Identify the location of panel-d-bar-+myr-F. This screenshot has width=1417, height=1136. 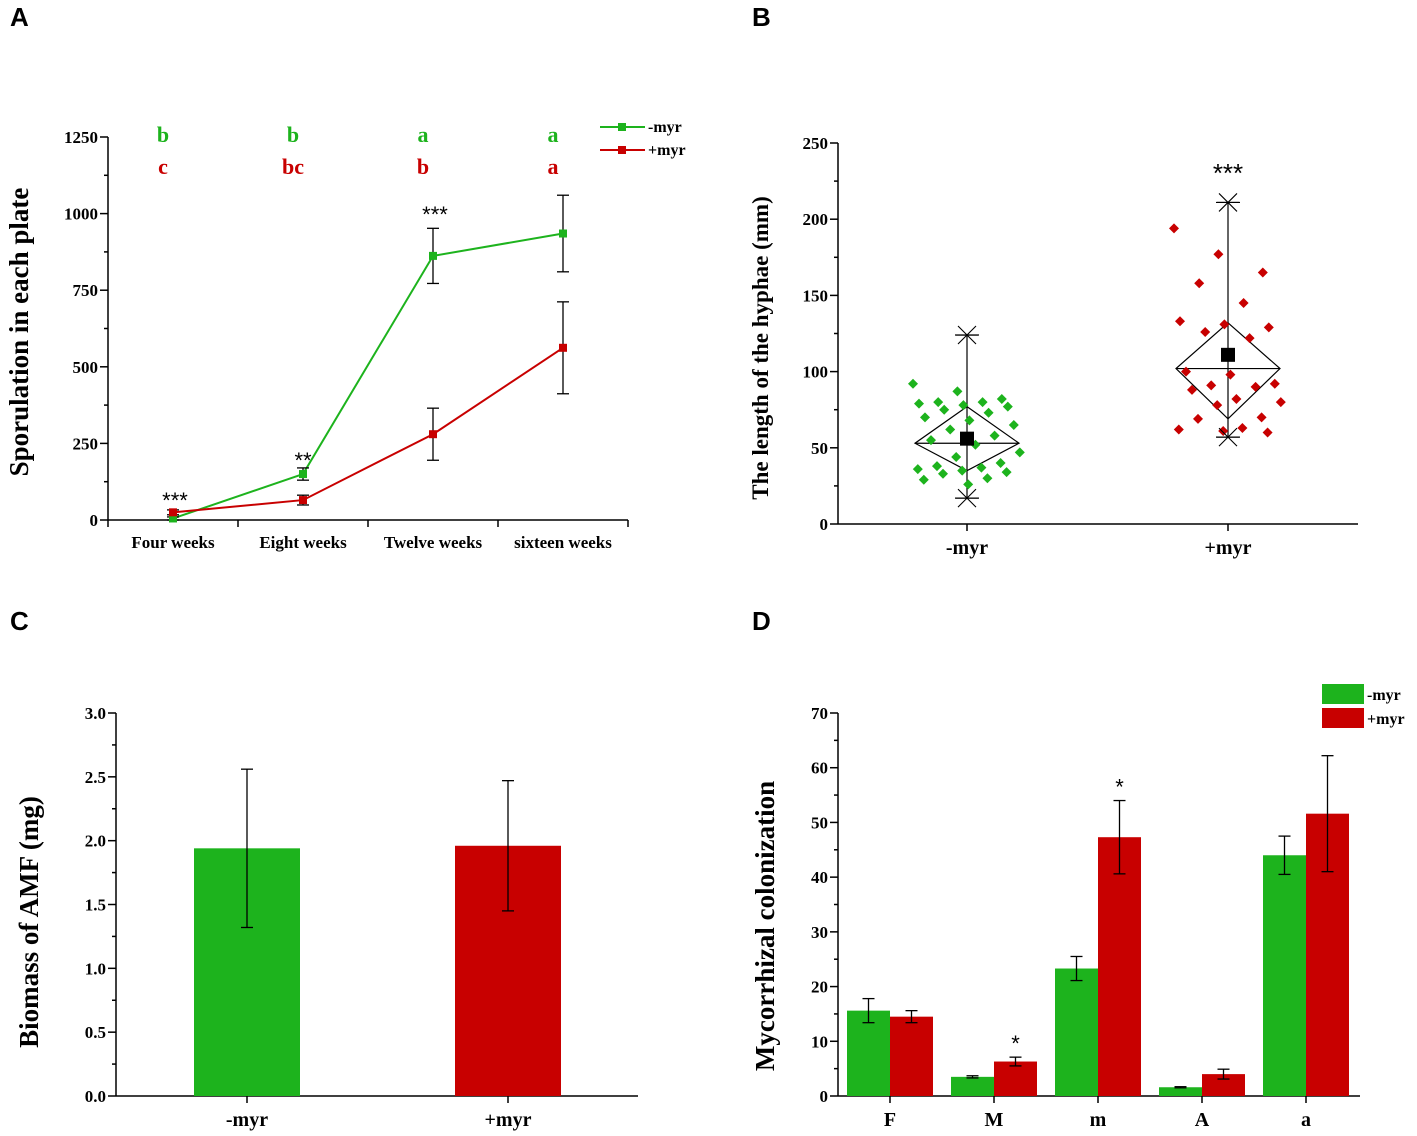
(911, 1056).